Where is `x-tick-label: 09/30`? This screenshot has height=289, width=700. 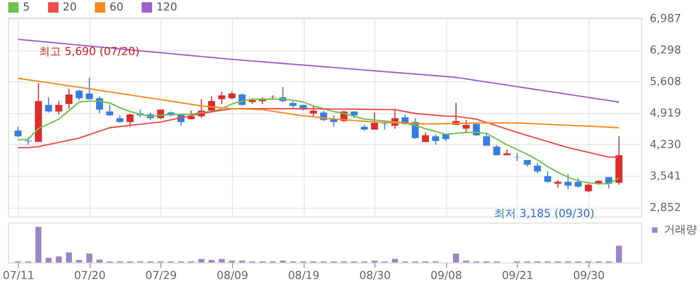
x-tick-label: 09/30 is located at coordinates (589, 275).